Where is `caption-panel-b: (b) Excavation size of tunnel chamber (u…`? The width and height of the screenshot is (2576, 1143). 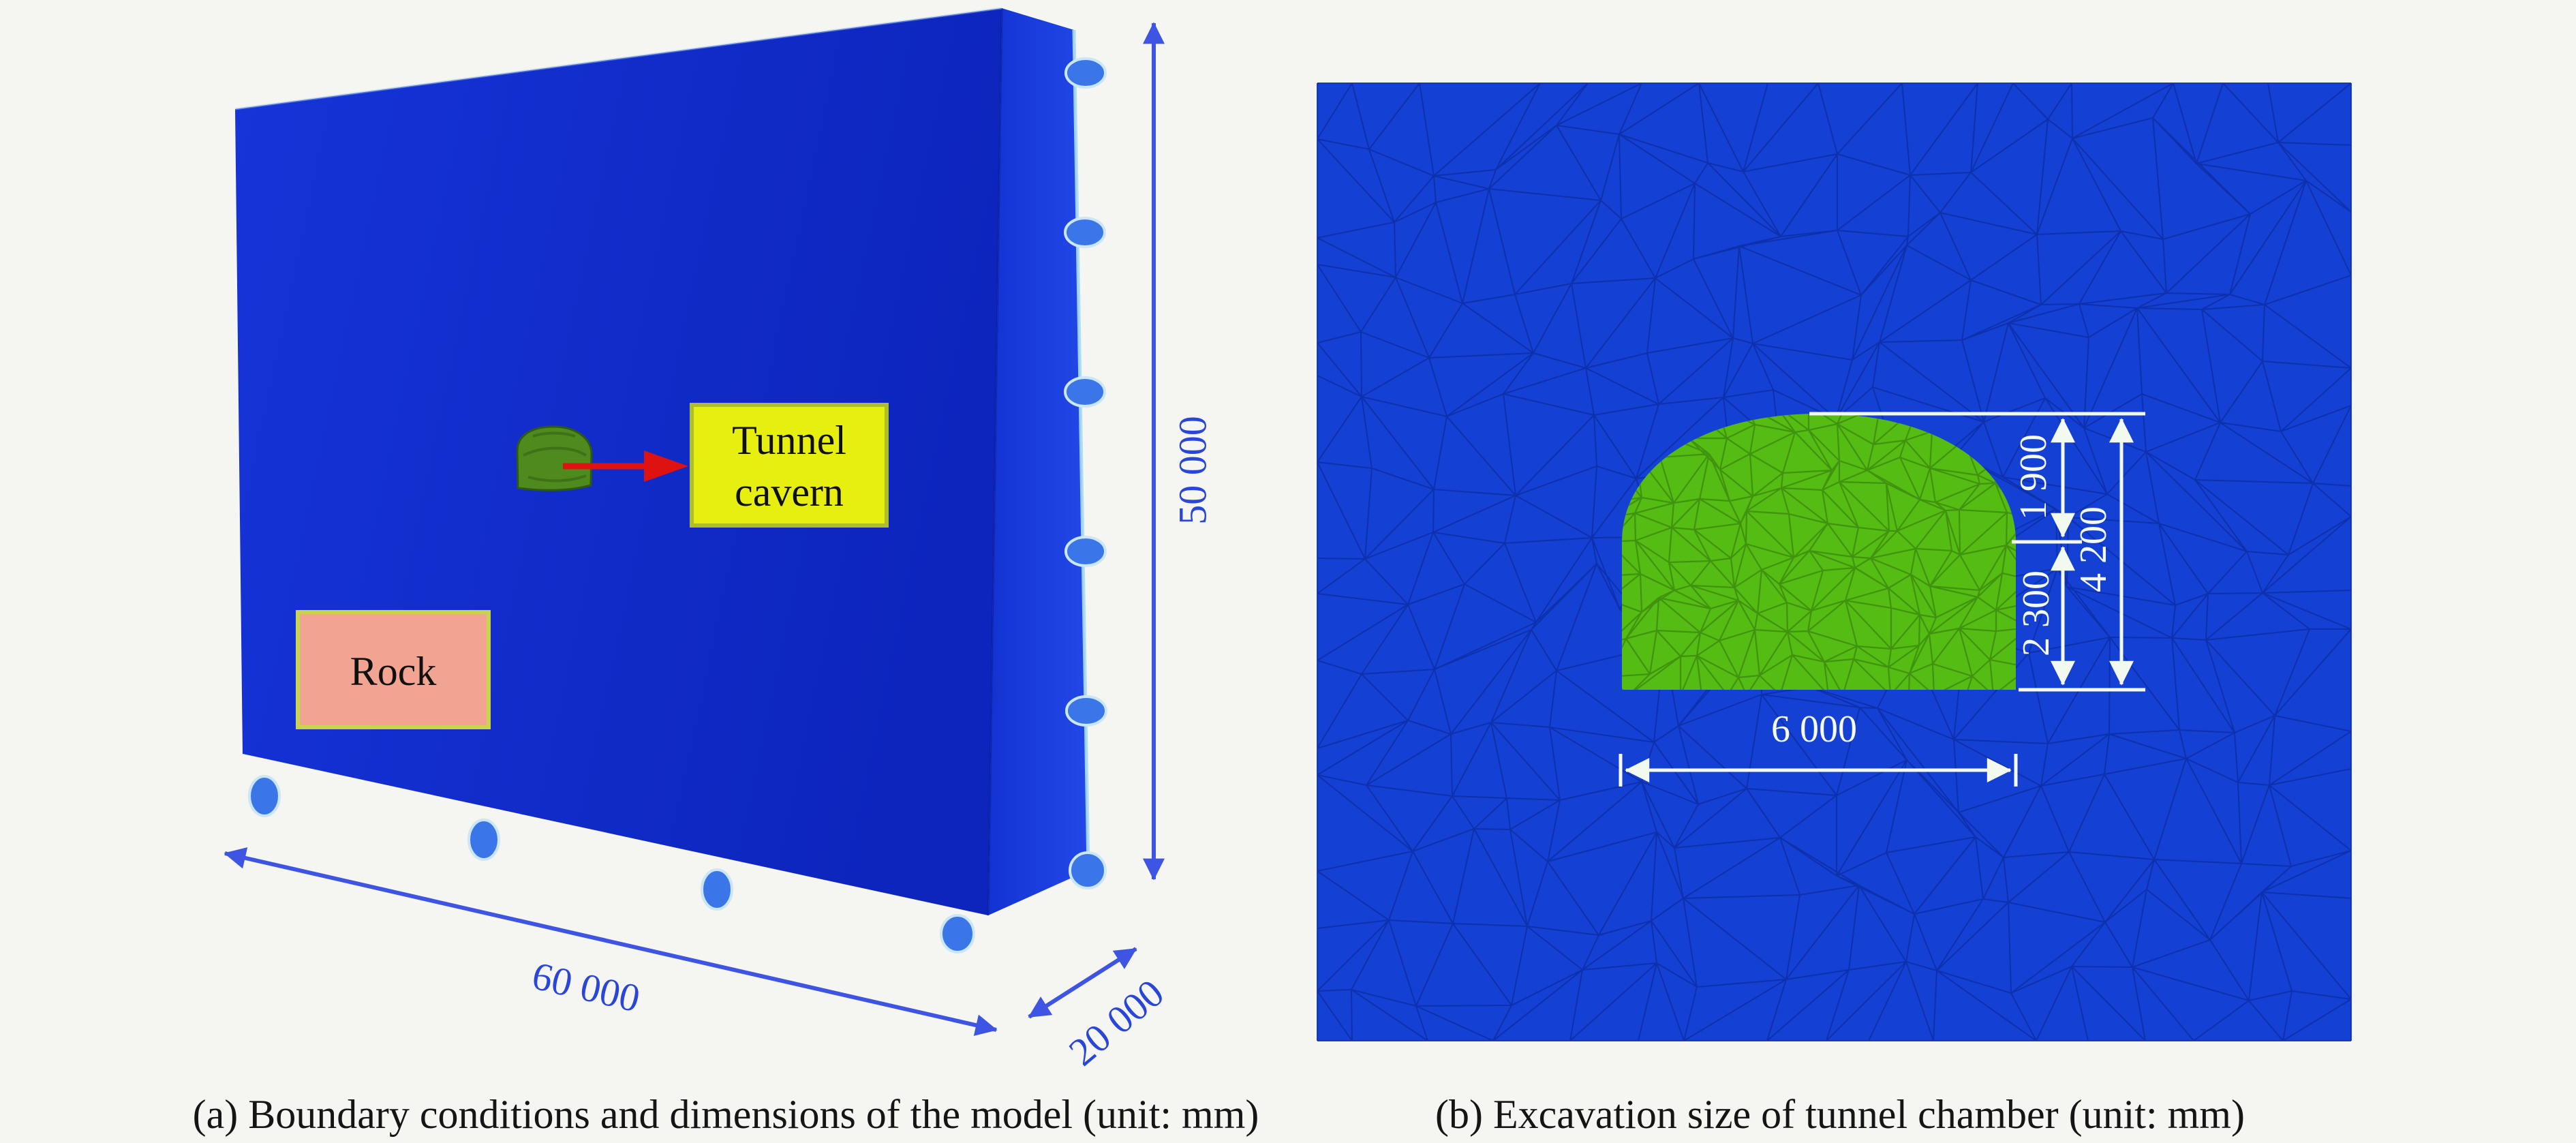
caption-panel-b: (b) Excavation size of tunnel chamber (u… is located at coordinates (1840, 1114).